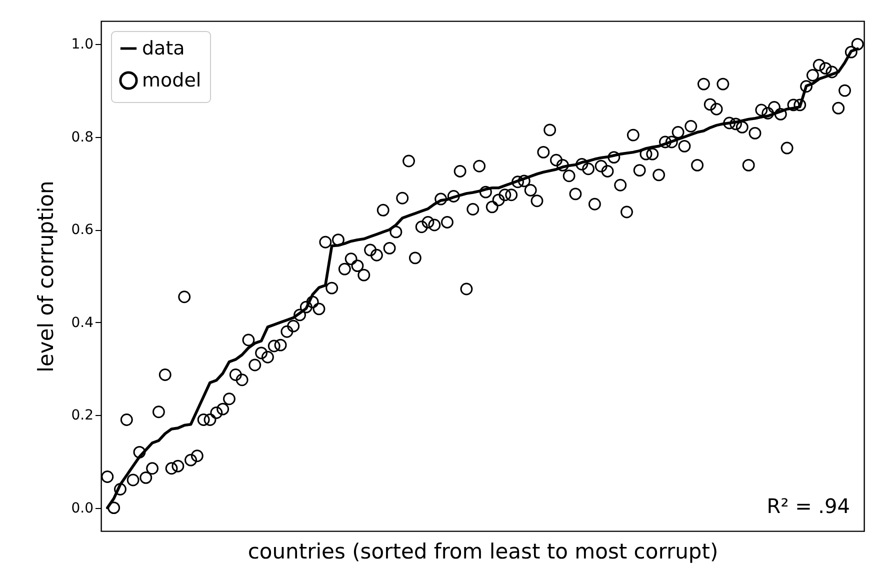  I want to click on y-tick-label: 0.2, so click(82, 416).